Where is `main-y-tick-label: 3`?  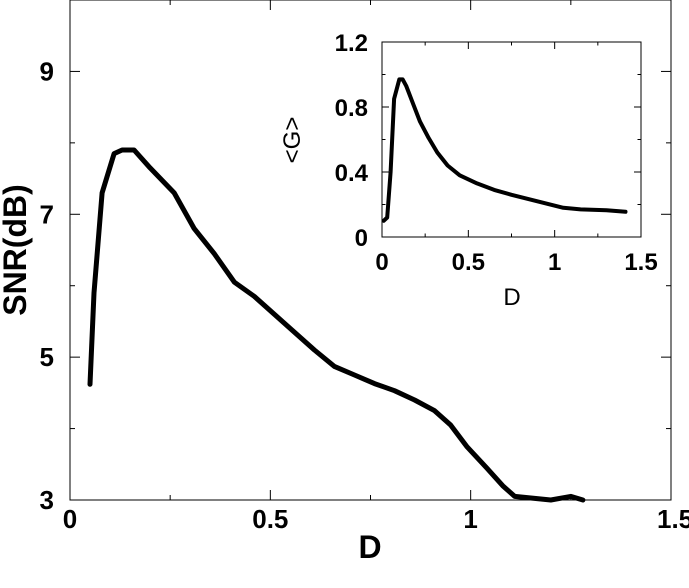
main-y-tick-label: 3 is located at coordinates (47, 500).